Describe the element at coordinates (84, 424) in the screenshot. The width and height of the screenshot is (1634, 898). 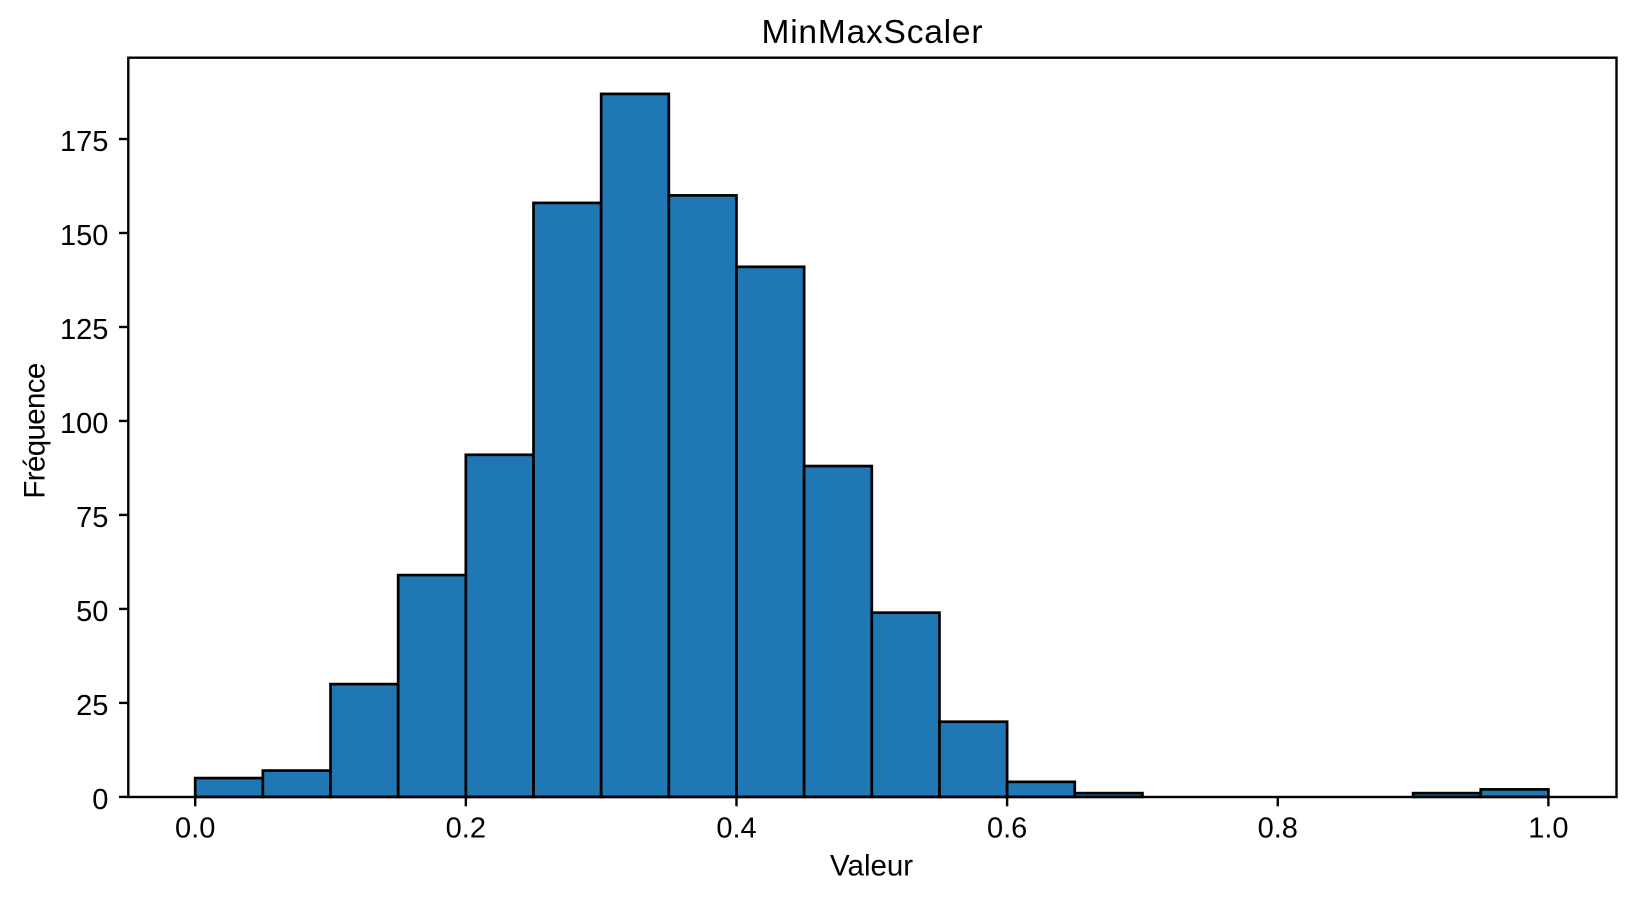
I see `svg-text: 100` at that location.